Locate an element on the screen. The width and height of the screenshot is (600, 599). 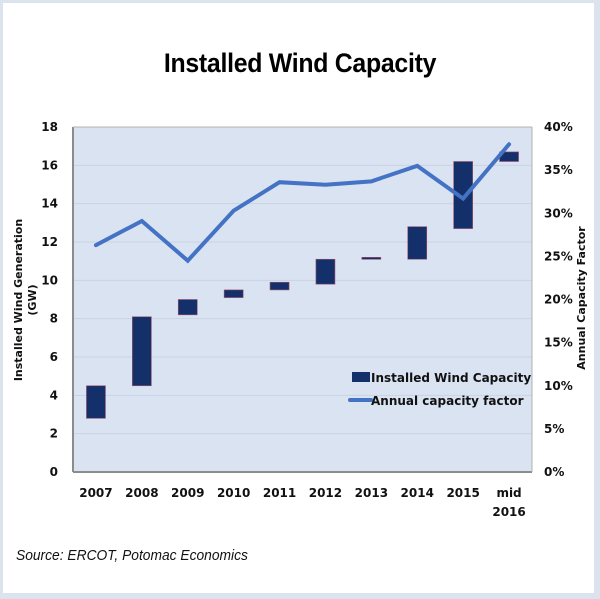
right-tick-label: 30% is located at coordinates (558, 213).